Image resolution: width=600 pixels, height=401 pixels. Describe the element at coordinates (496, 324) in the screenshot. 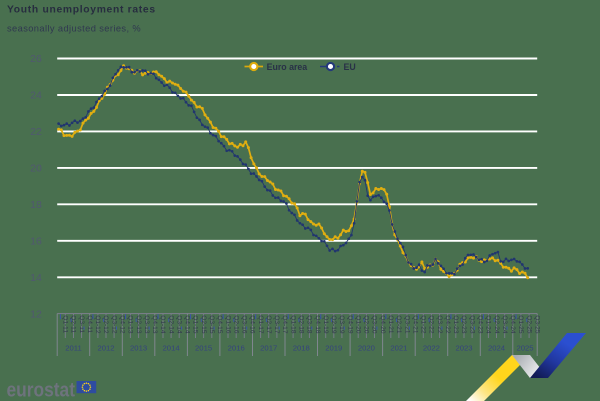

I see `svg-text: Q2-24` at that location.